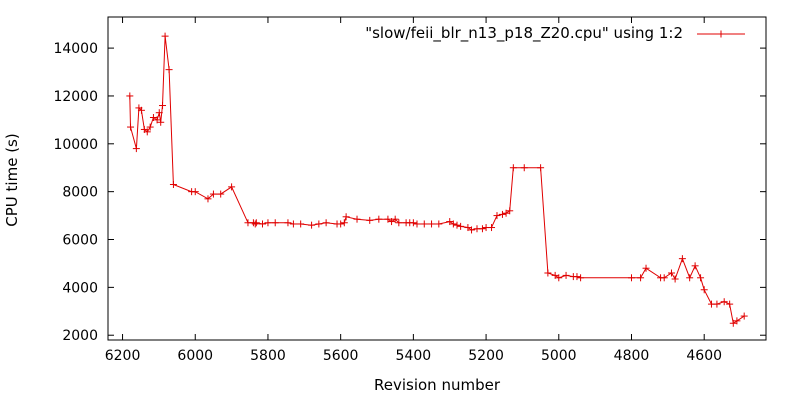  What do you see at coordinates (80, 193) in the screenshot?
I see `y-tick-label: 8000` at bounding box center [80, 193].